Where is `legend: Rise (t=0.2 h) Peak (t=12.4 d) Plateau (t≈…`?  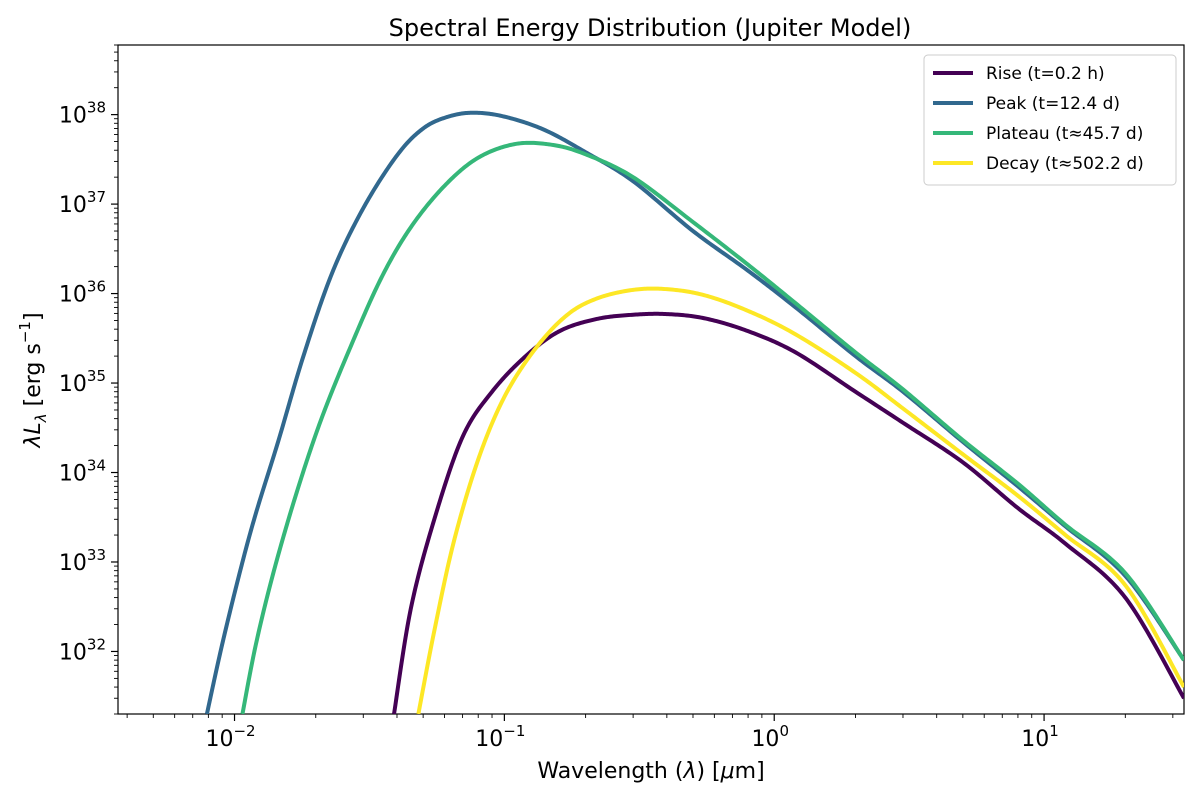
legend: Rise (t=0.2 h) Peak (t=12.4 d) Plateau (t≈… is located at coordinates (1050, 120).